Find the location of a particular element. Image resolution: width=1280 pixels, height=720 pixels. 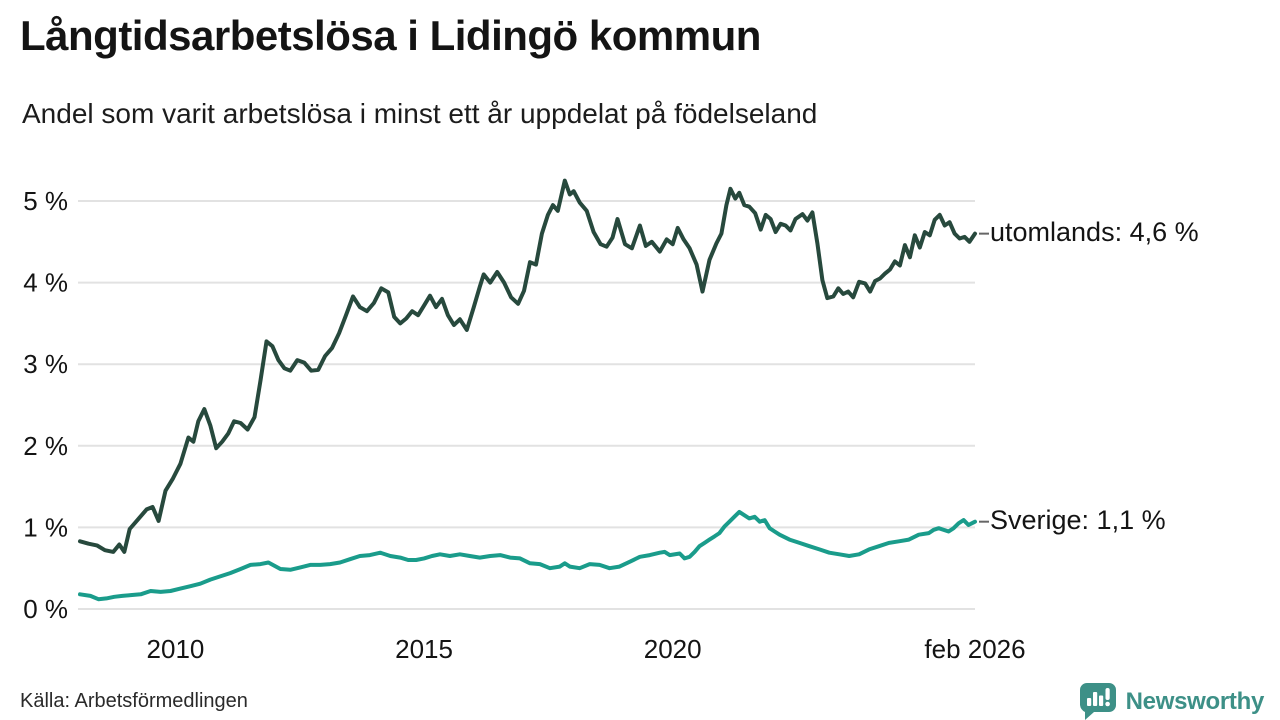

series-label-sverige: Sverige: 1,1 % is located at coordinates (1078, 519).